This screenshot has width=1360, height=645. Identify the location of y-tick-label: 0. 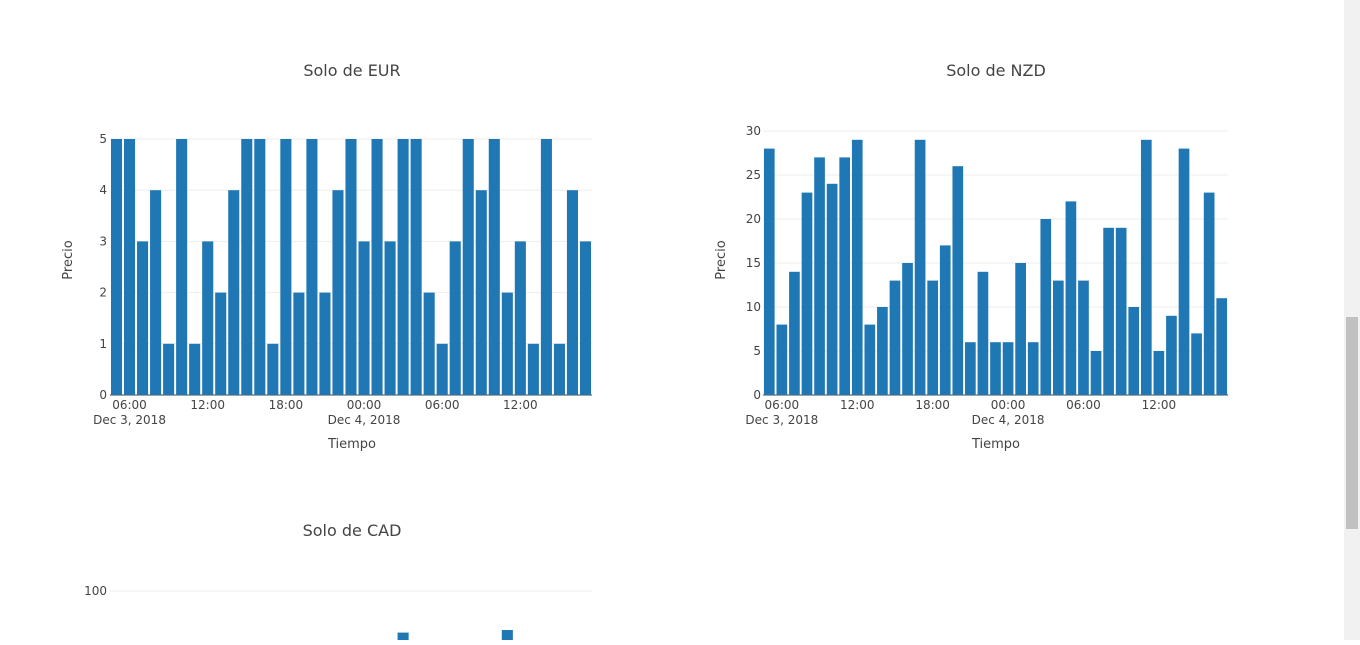
(103, 395).